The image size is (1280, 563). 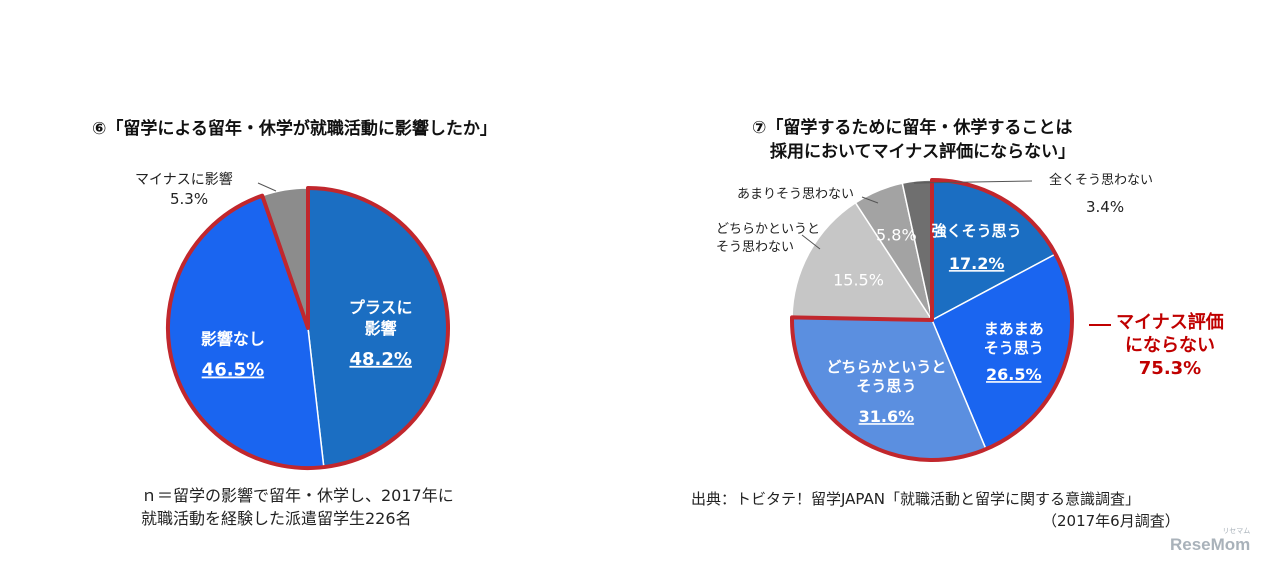 I want to click on chart2-summary-dash, so click(x=1100, y=325).